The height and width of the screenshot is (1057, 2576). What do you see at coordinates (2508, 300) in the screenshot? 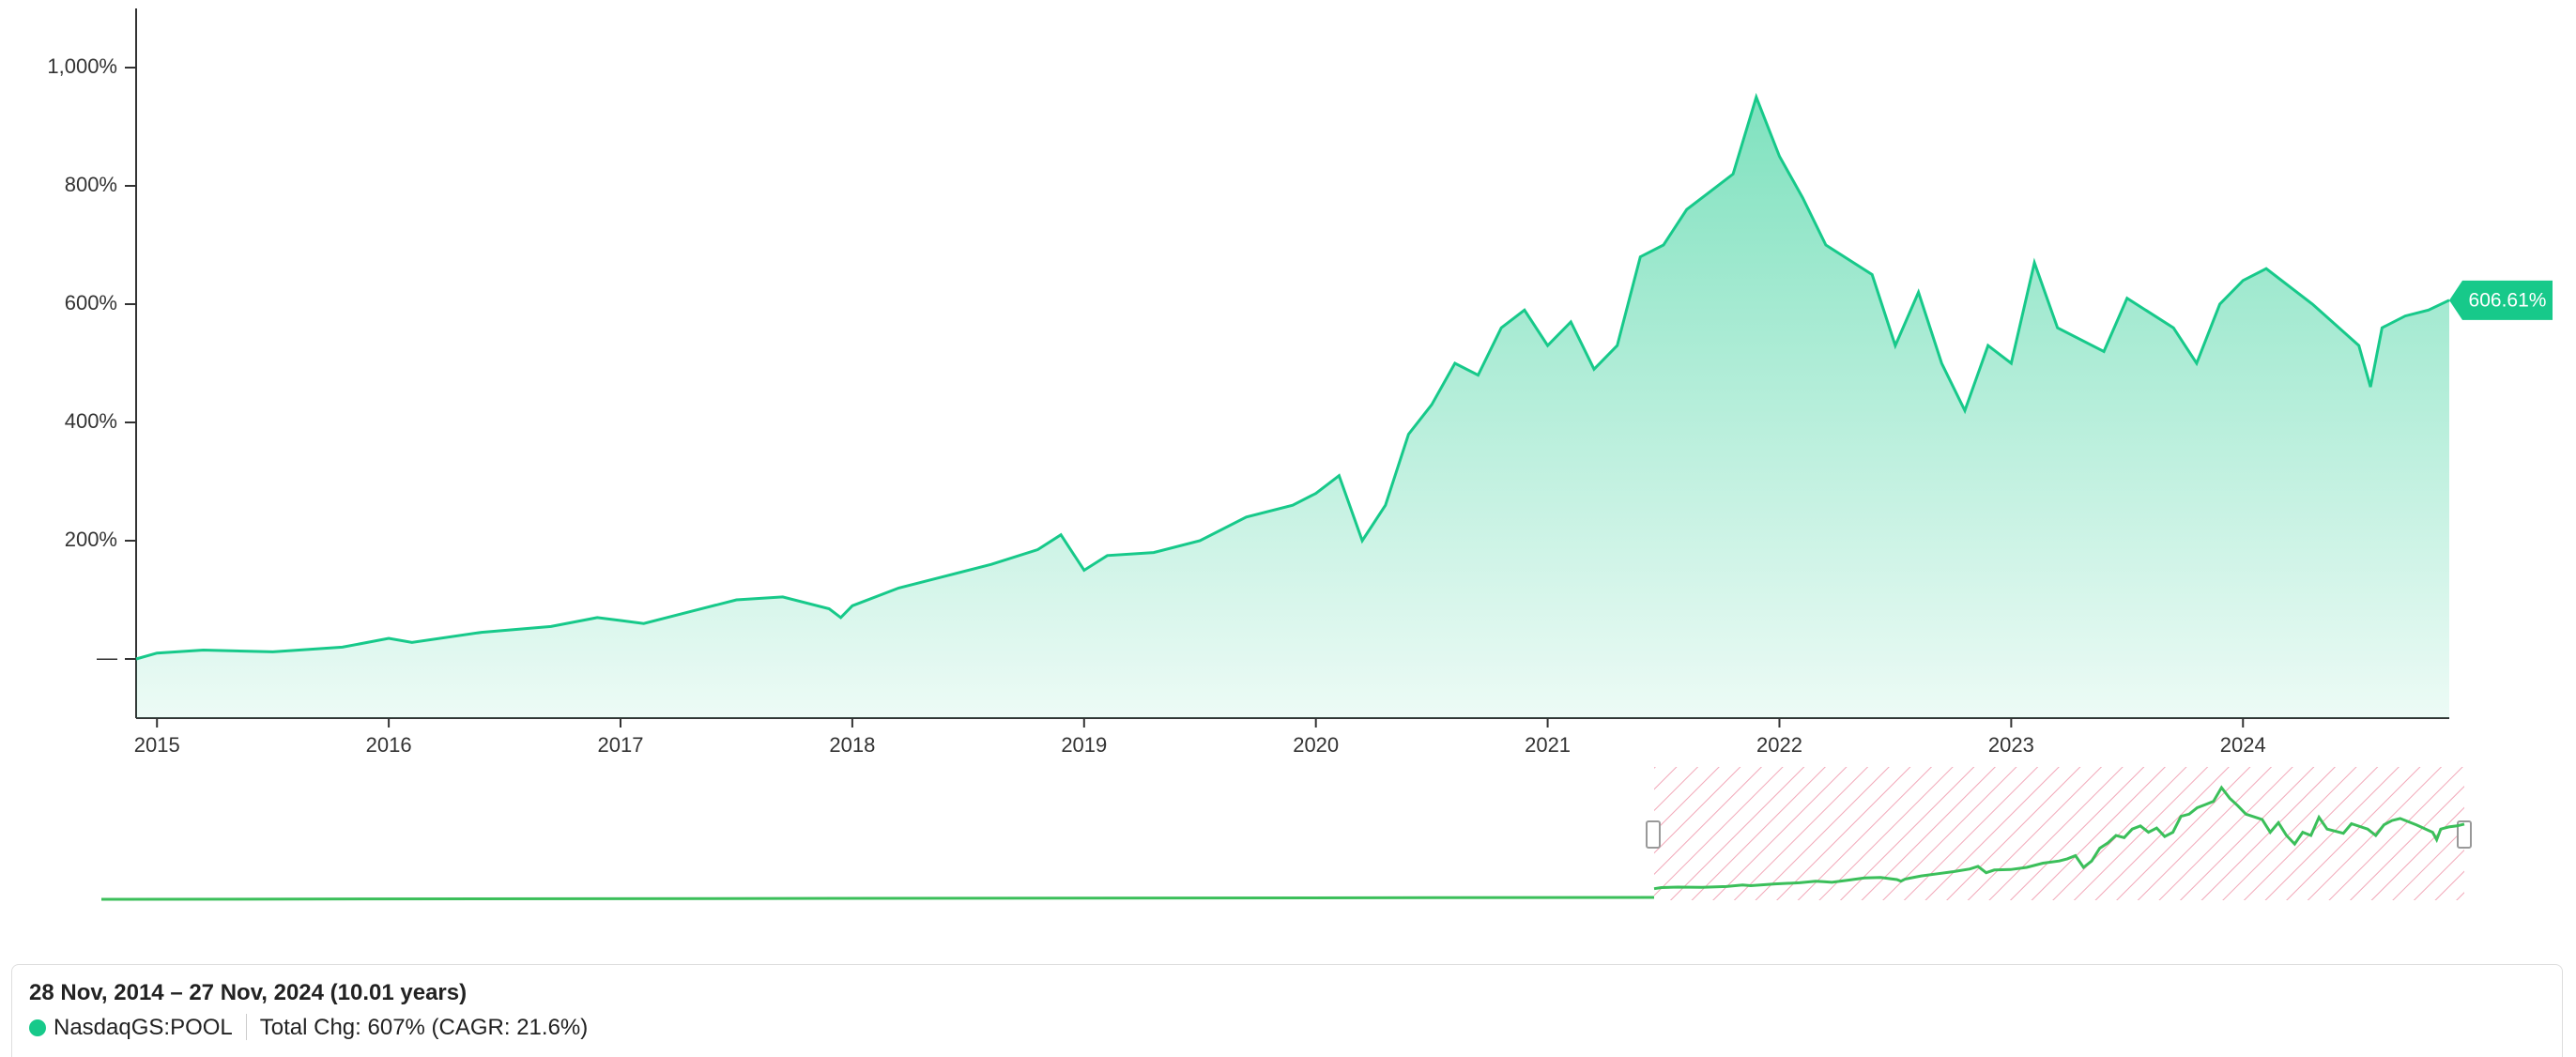
I see `last-value-label: 606.61%` at bounding box center [2508, 300].